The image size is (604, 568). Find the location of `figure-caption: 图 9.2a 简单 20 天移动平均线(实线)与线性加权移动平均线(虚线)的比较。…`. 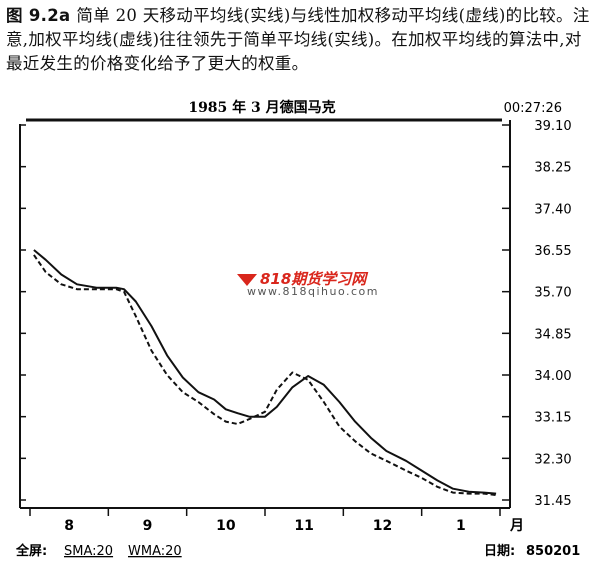

figure-caption: 图 9.2a 简单 20 天移动平均线(实线)与线性加权移动平均线(虚线)的比较。… is located at coordinates (302, 40).